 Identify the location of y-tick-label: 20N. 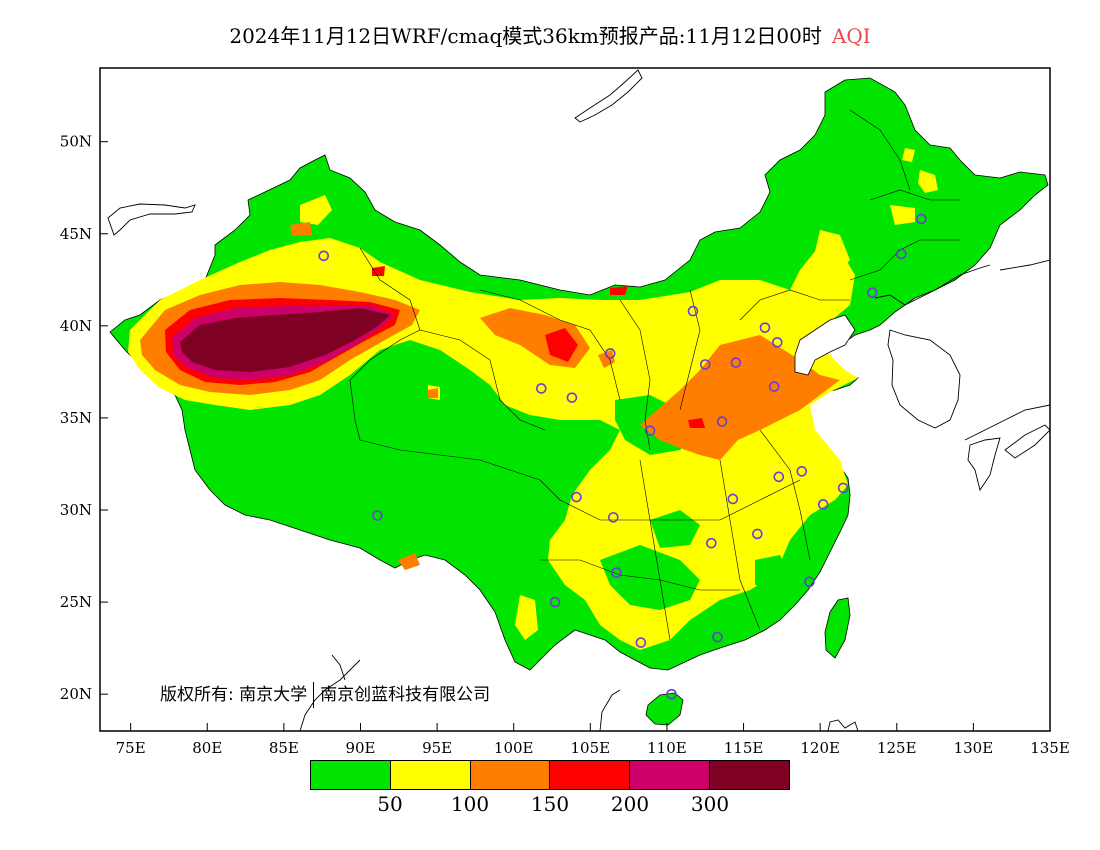
(76, 694).